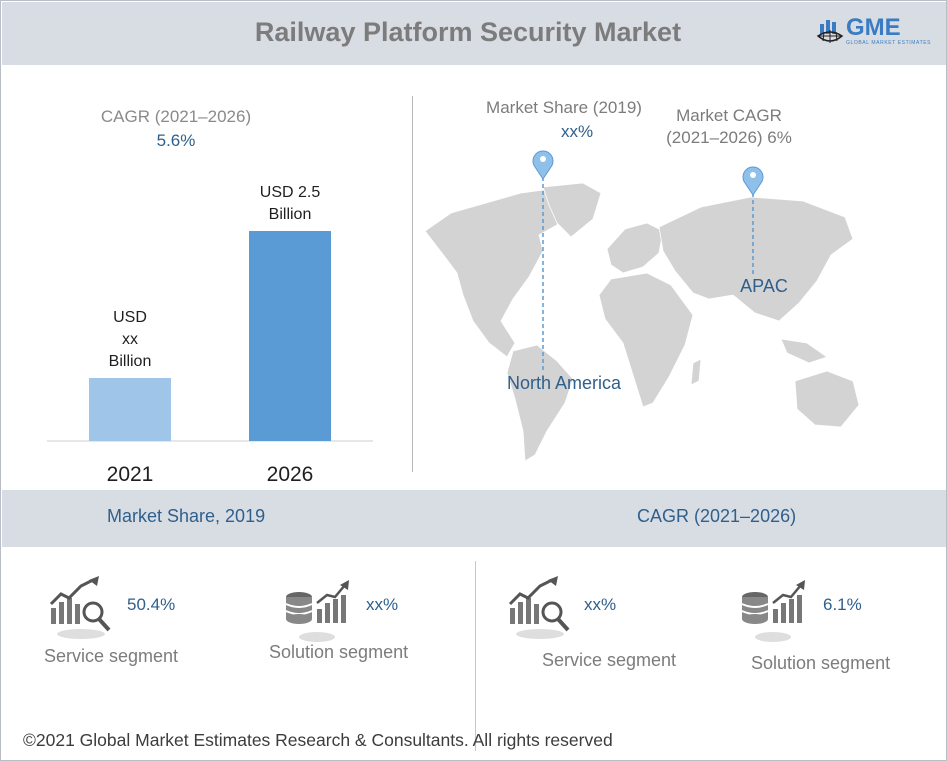  Describe the element at coordinates (889, 43) in the screenshot. I see `logo-subtext: GLOBAL MARKET ESTIMATES` at that location.